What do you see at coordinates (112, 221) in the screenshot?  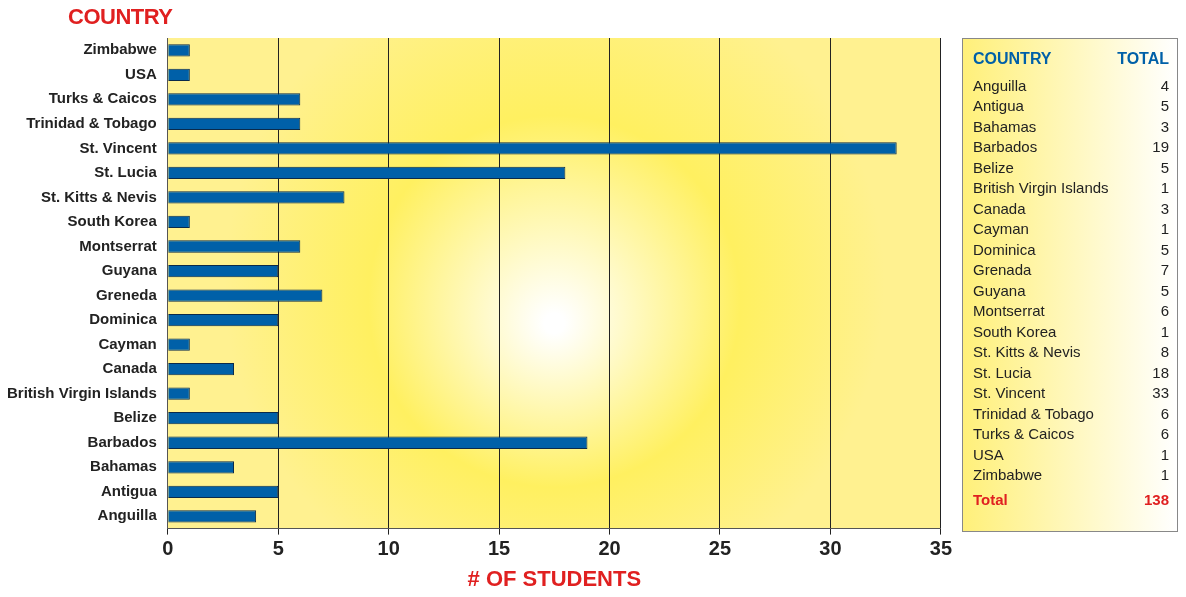 I see `y-tick-label: South Korea` at bounding box center [112, 221].